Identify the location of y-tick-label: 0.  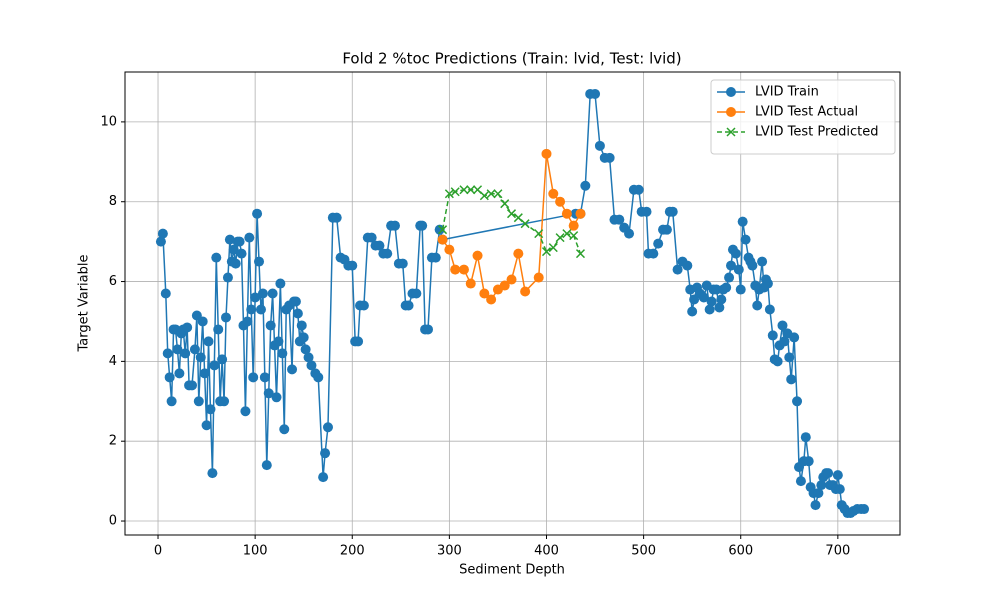
(113, 521).